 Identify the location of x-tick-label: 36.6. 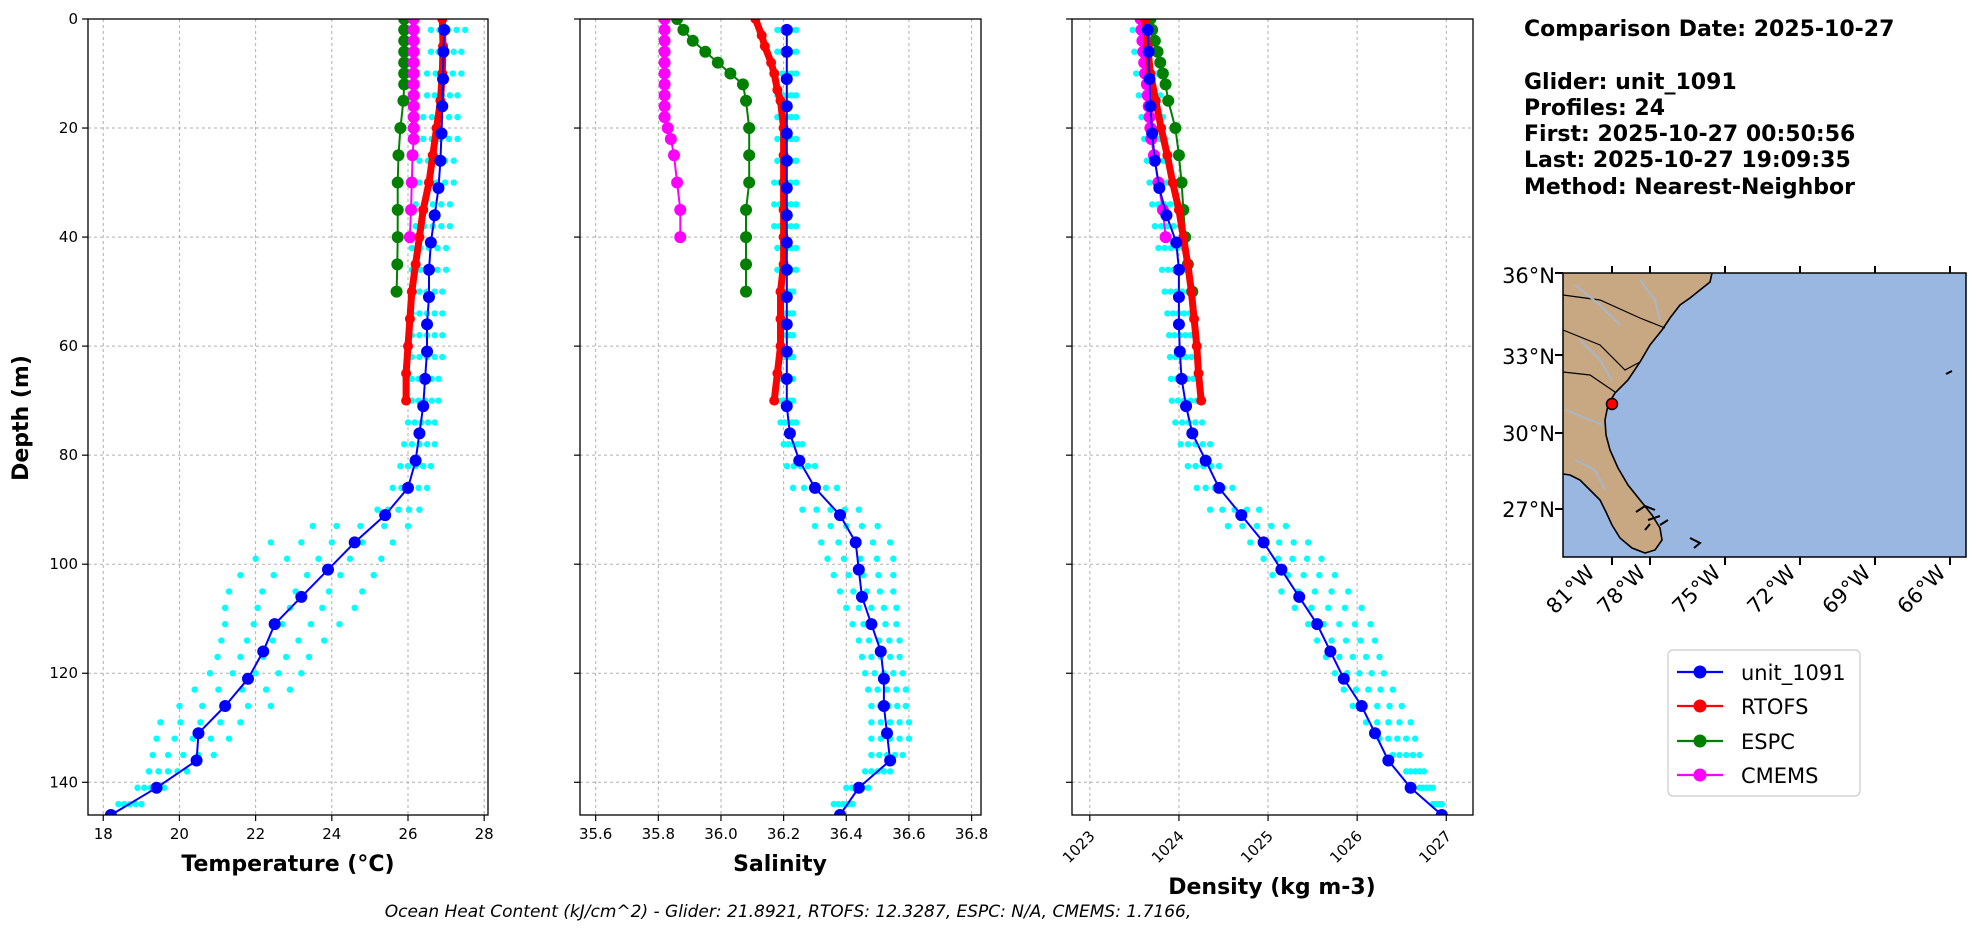
(908, 834).